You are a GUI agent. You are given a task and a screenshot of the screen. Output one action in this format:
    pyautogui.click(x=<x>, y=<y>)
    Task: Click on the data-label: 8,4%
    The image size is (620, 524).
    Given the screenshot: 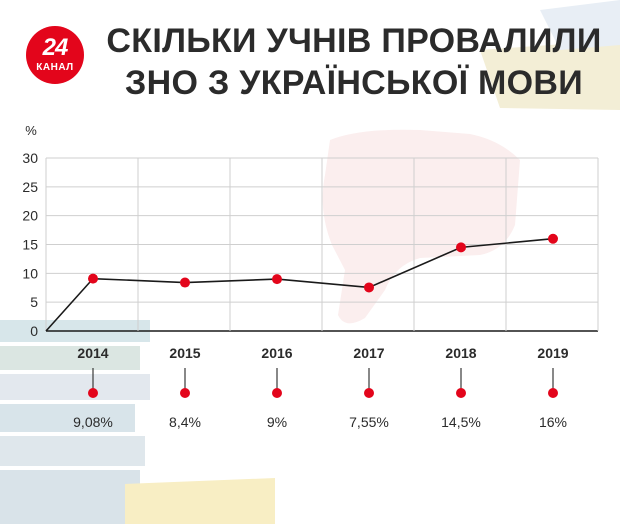 What is the action you would take?
    pyautogui.click(x=185, y=422)
    